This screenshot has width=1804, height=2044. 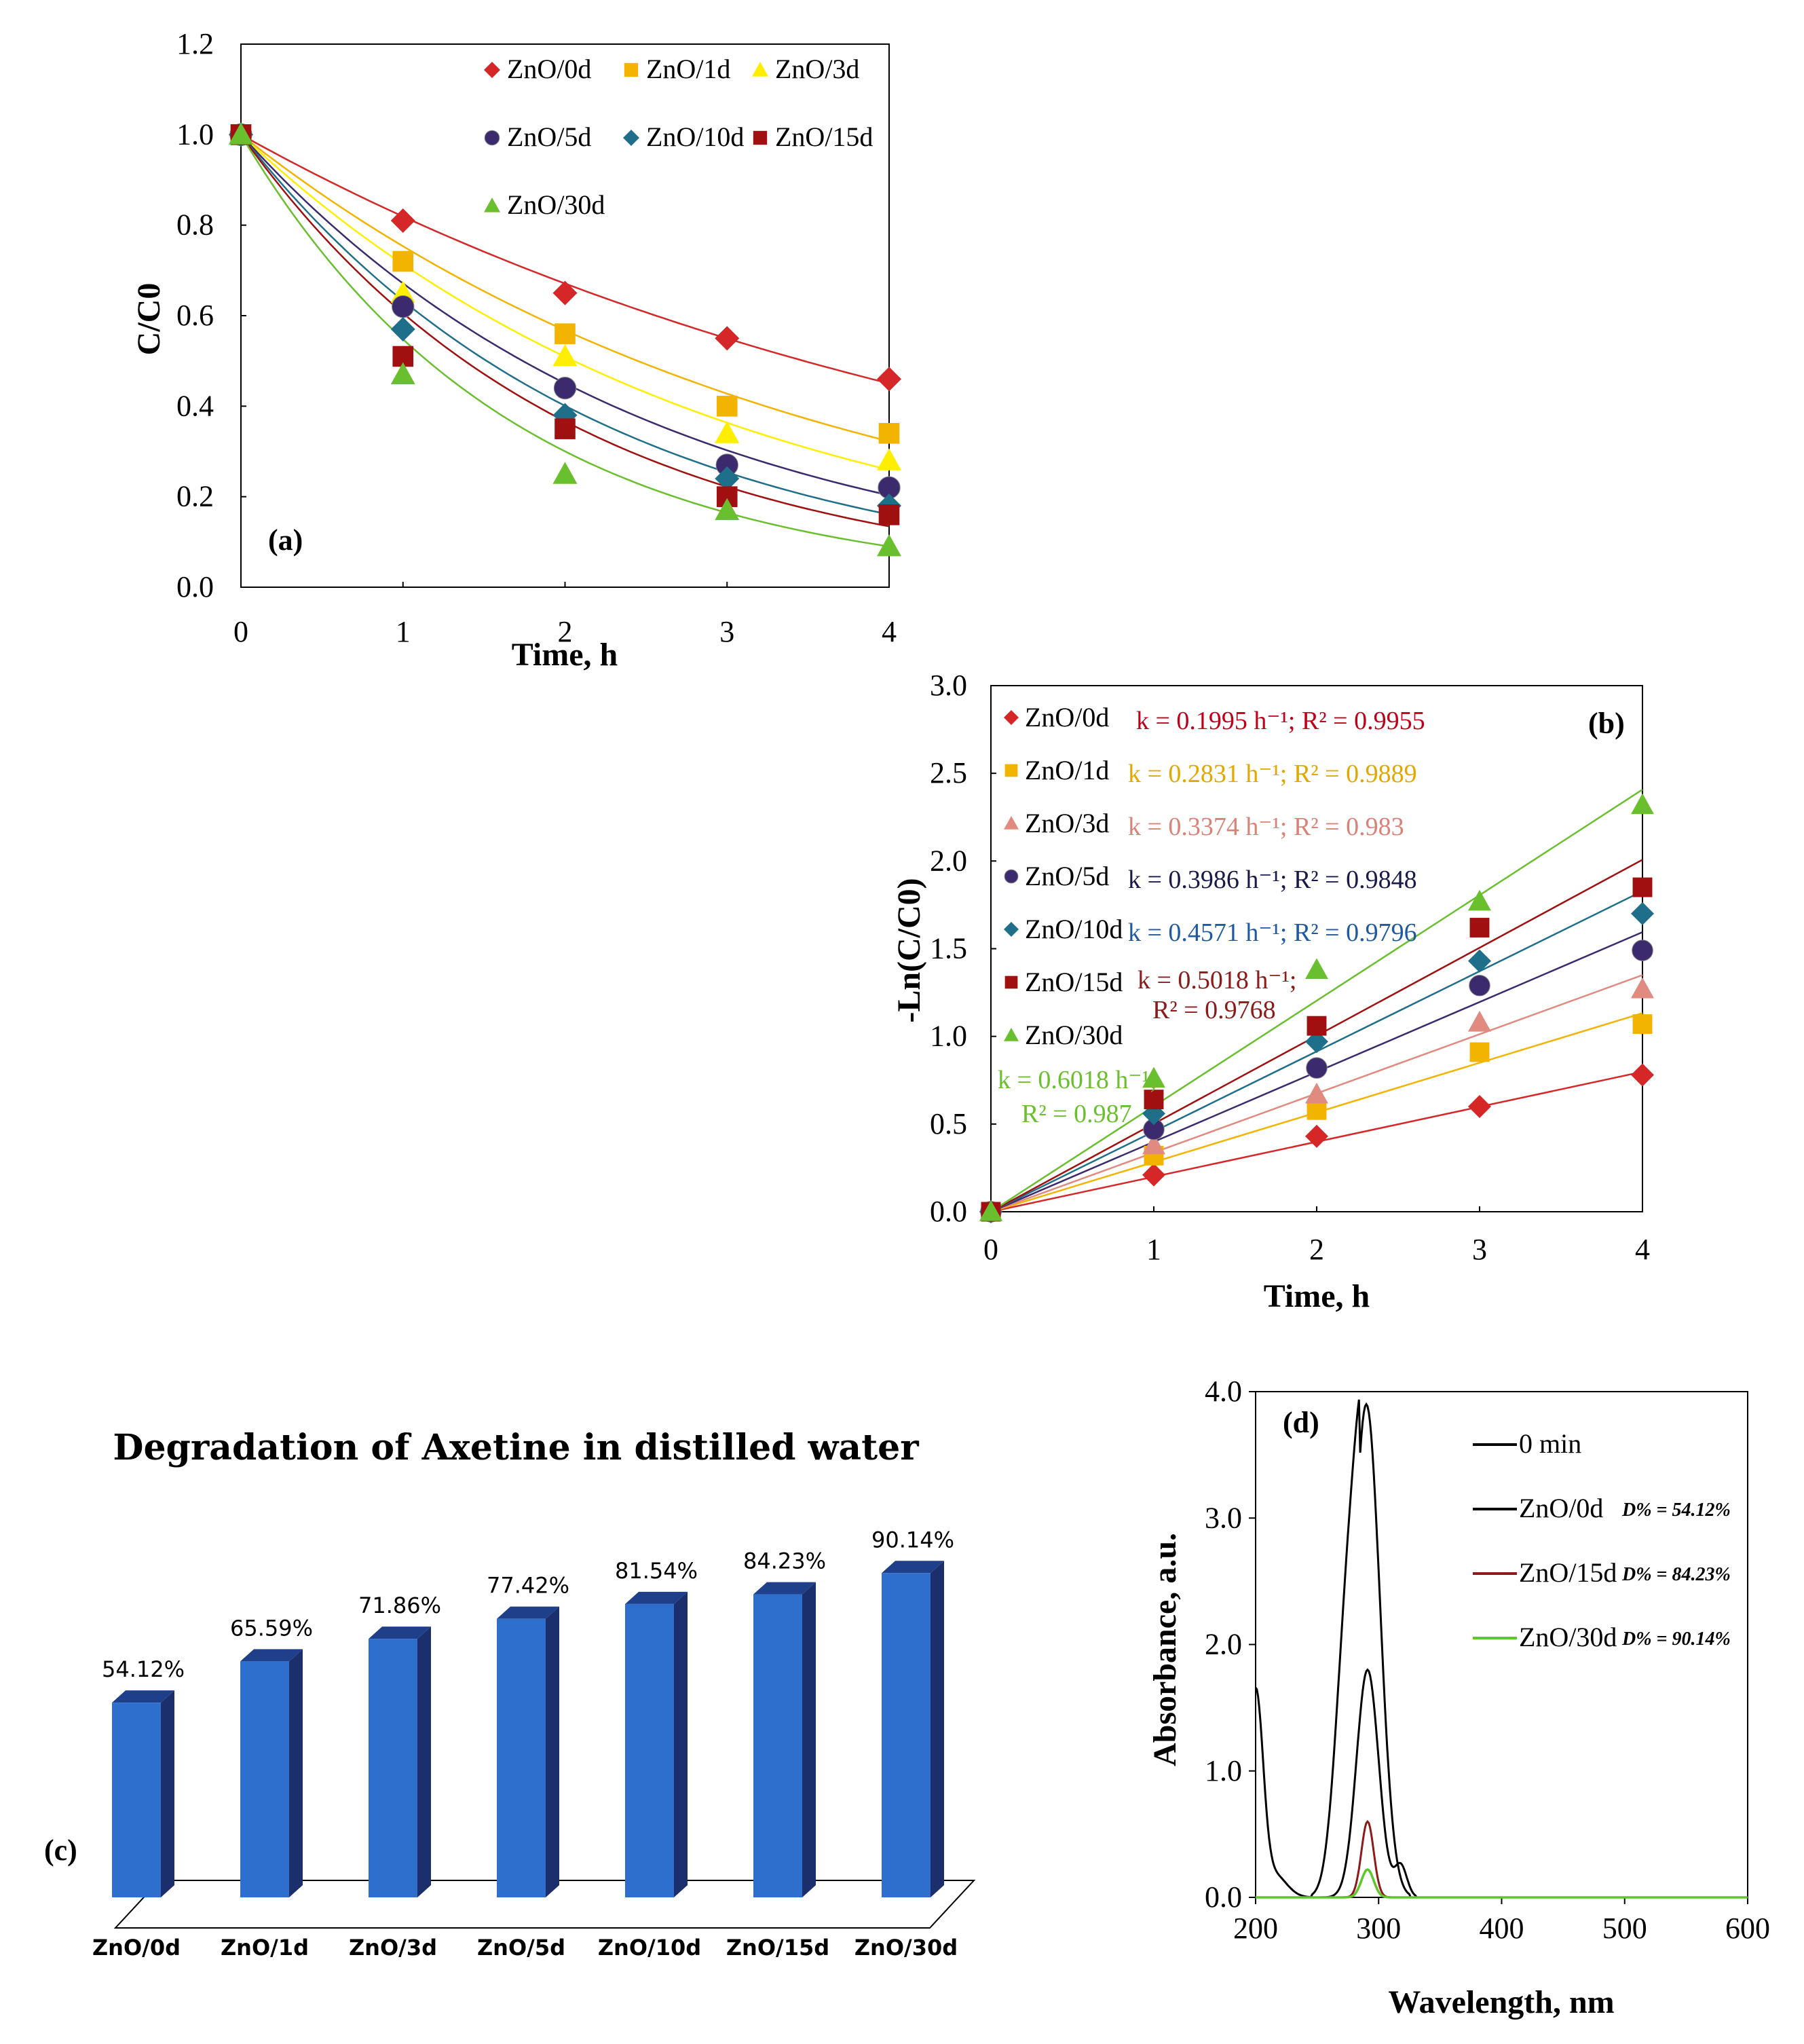 What do you see at coordinates (195, 315) in the screenshot?
I see `a-ytick-label: 0.6` at bounding box center [195, 315].